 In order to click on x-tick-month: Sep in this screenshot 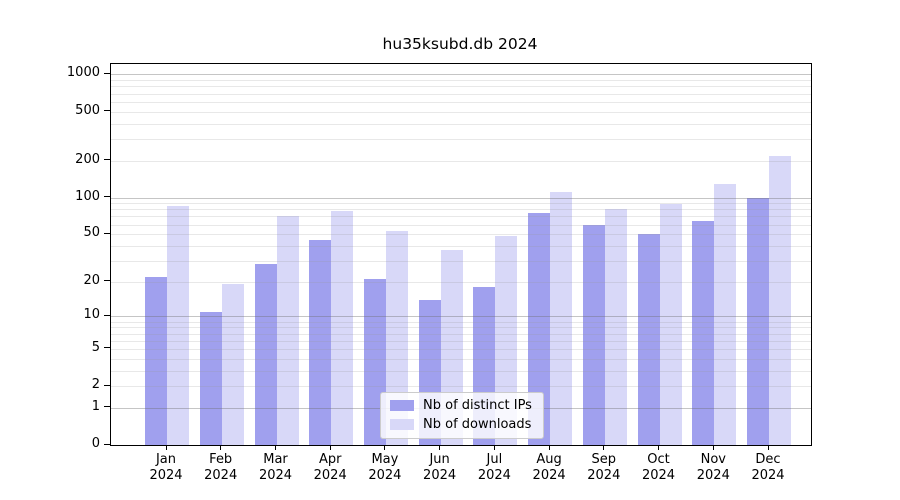, I will do `click(604, 459)`.